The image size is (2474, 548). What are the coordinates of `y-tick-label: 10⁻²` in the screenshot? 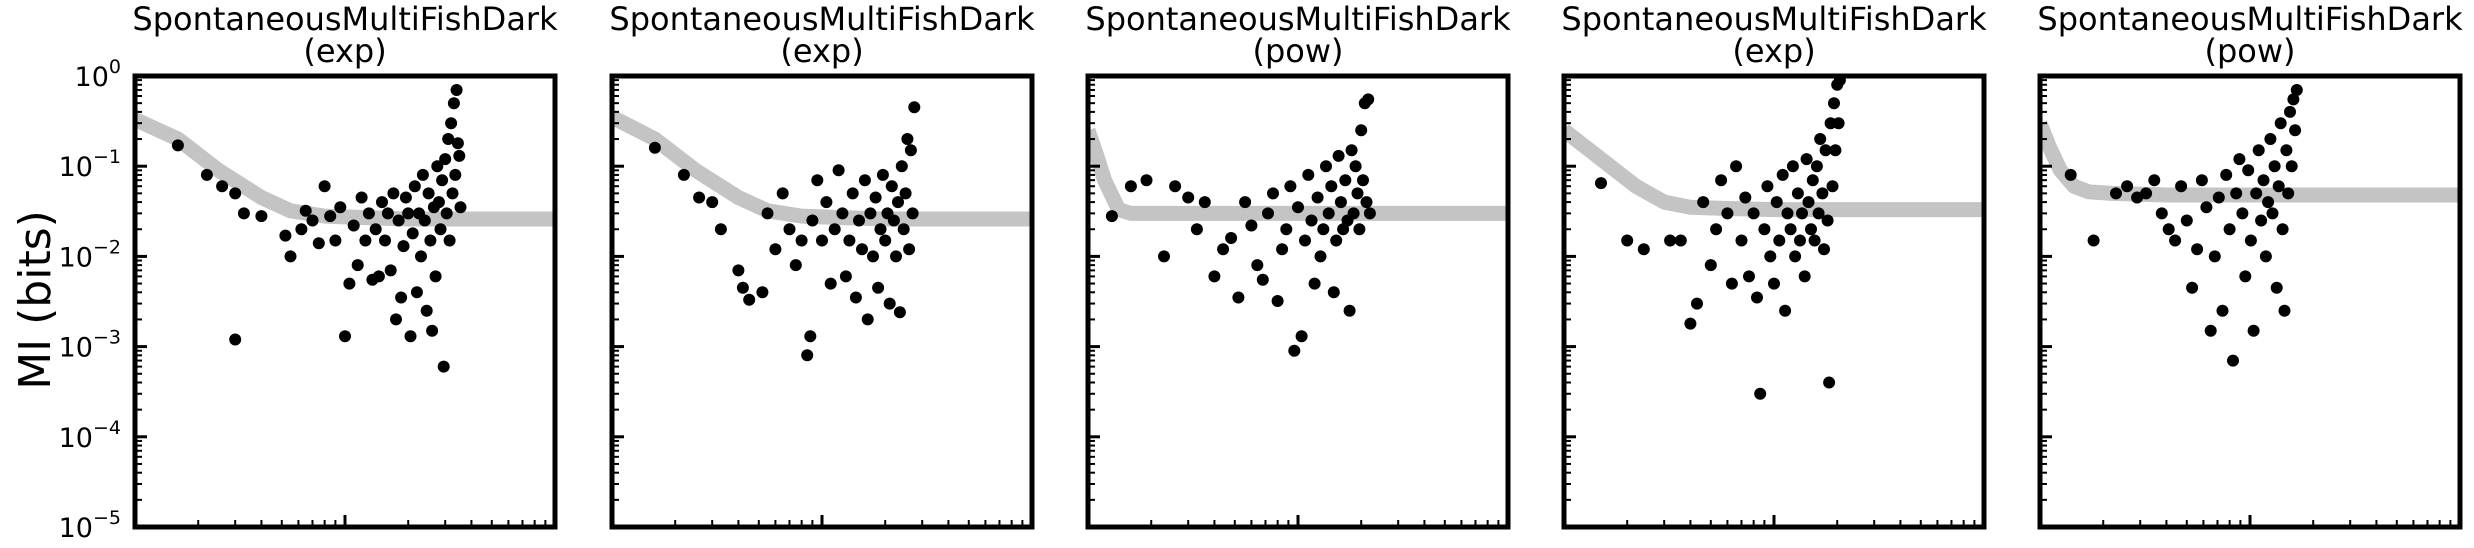 It's located at (90, 254).